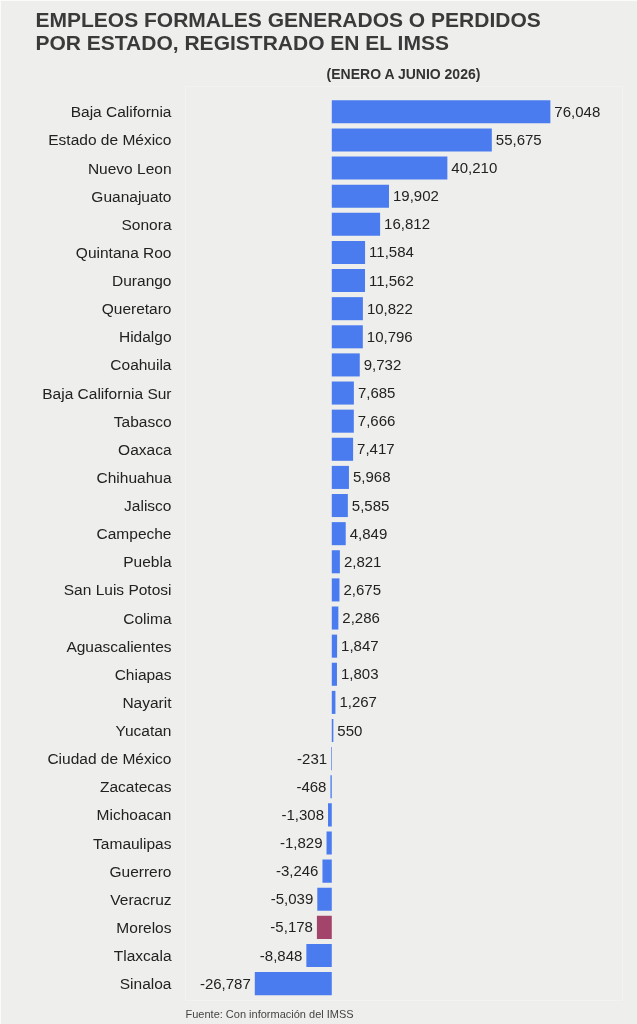 The width and height of the screenshot is (637, 1024). I want to click on data-label: 10,822, so click(389, 308).